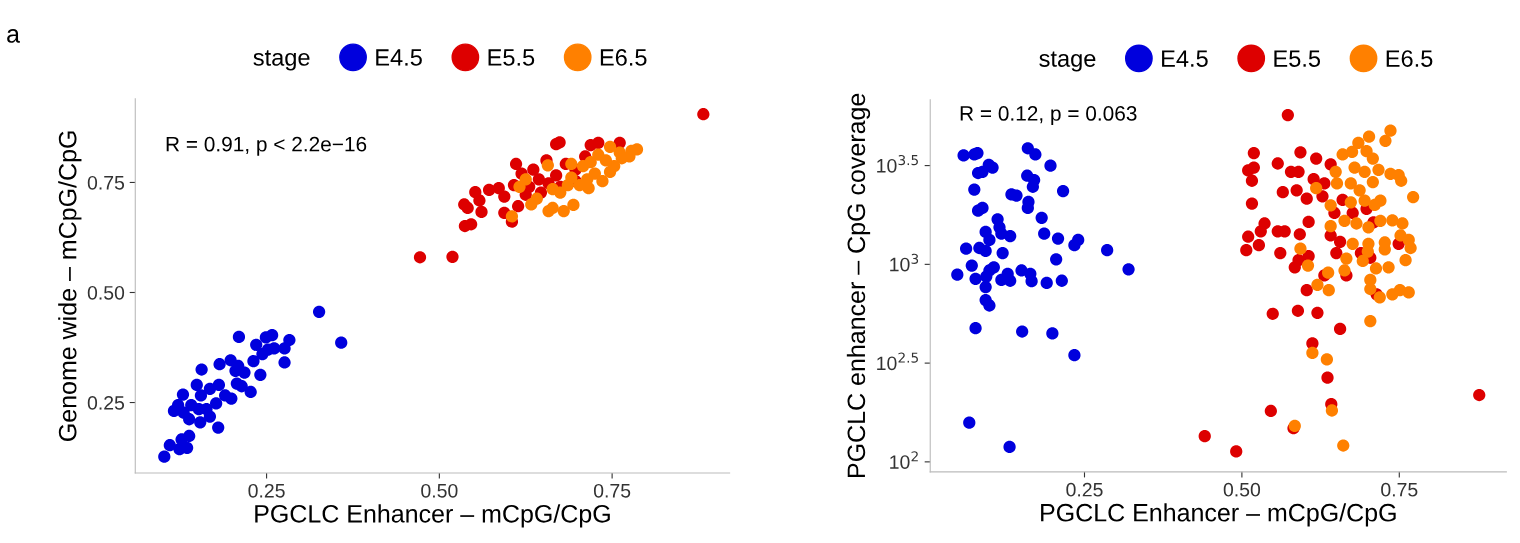 The image size is (1520, 543). What do you see at coordinates (904, 262) in the screenshot?
I see `y-tick-label: 10$^{3}$` at bounding box center [904, 262].